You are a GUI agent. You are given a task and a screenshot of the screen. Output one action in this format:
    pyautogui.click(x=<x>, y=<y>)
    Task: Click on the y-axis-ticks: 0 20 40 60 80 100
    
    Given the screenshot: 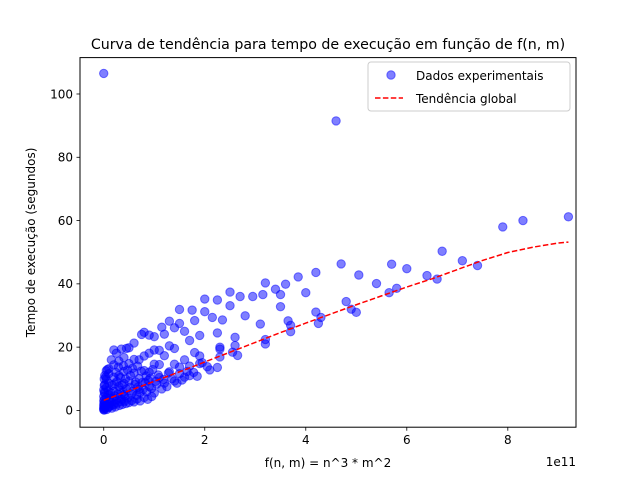 What is the action you would take?
    pyautogui.click(x=65, y=252)
    